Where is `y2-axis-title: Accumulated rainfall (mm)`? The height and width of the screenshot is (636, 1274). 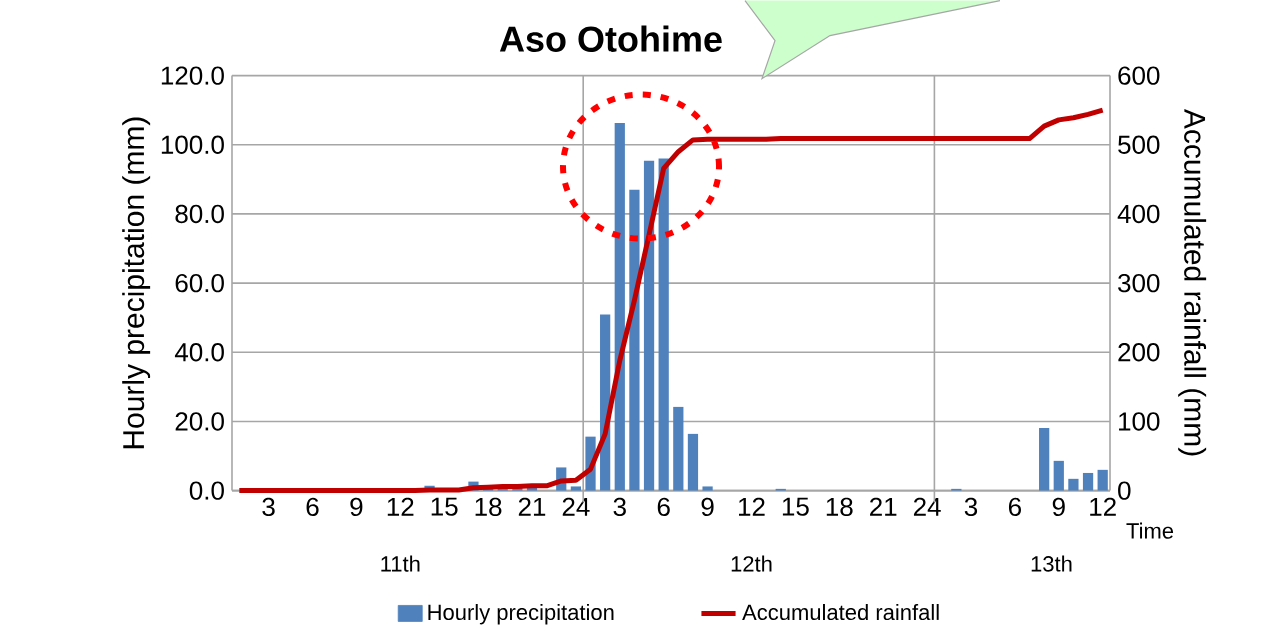 y2-axis-title: Accumulated rainfall (mm) is located at coordinates (1192, 282).